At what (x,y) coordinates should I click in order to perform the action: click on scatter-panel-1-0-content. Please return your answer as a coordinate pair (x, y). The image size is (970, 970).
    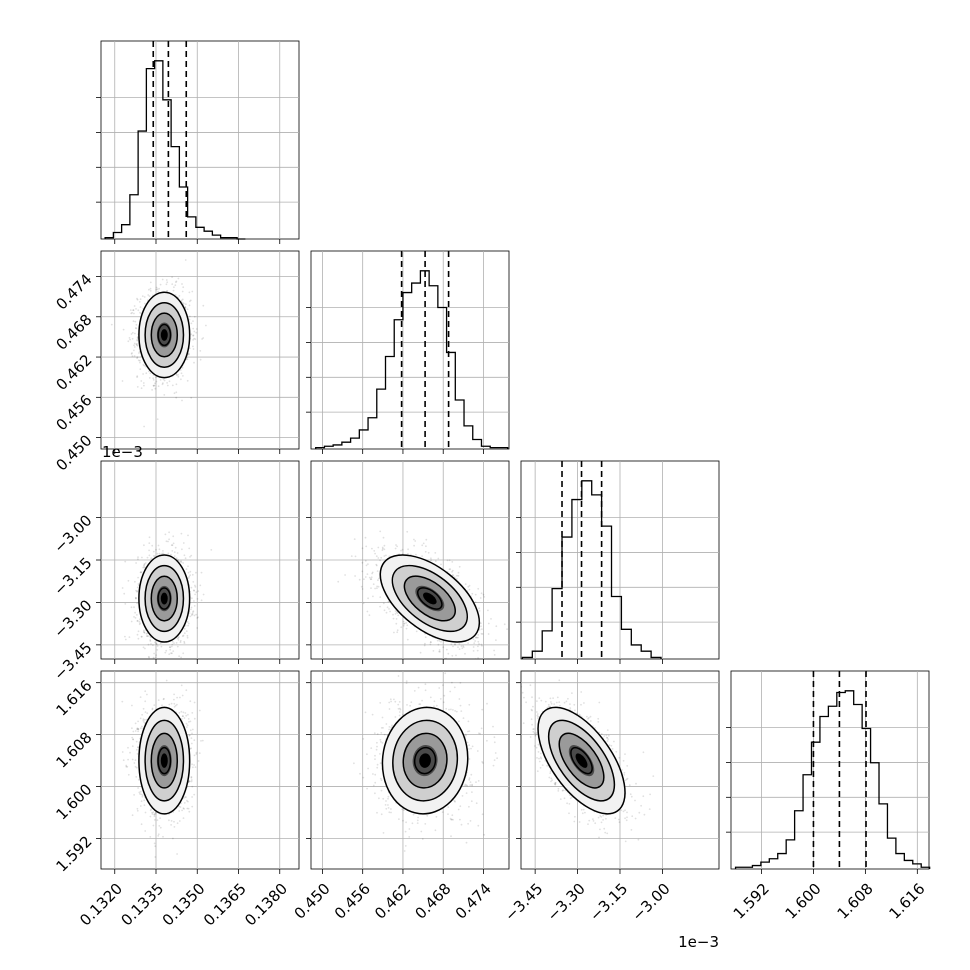
    Looking at the image, I should click on (158, 343).